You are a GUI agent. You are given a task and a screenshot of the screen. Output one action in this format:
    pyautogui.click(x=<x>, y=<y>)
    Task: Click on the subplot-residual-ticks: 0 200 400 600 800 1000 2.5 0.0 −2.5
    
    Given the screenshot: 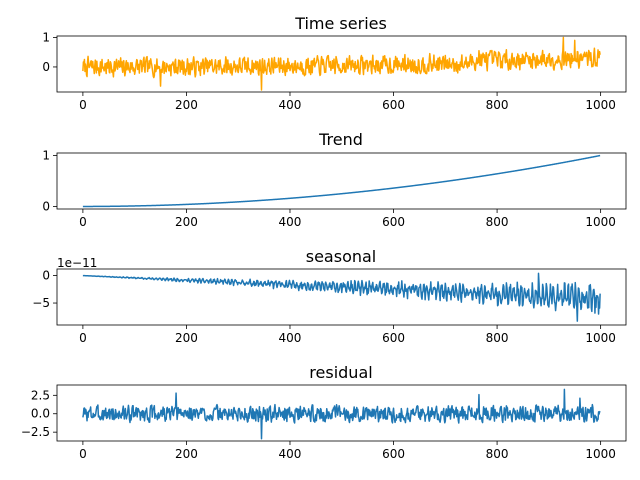 What is the action you would take?
    pyautogui.click(x=318, y=424)
    